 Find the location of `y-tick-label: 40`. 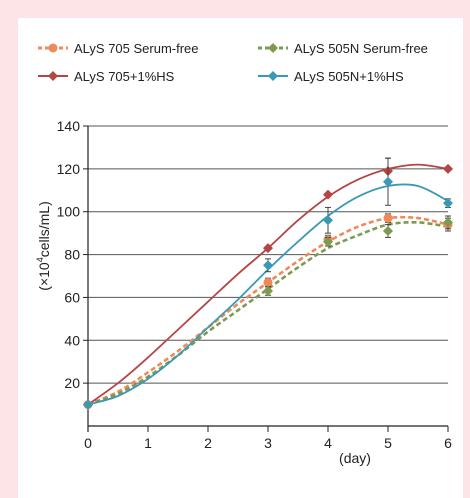

y-tick-label: 40 is located at coordinates (72, 340).